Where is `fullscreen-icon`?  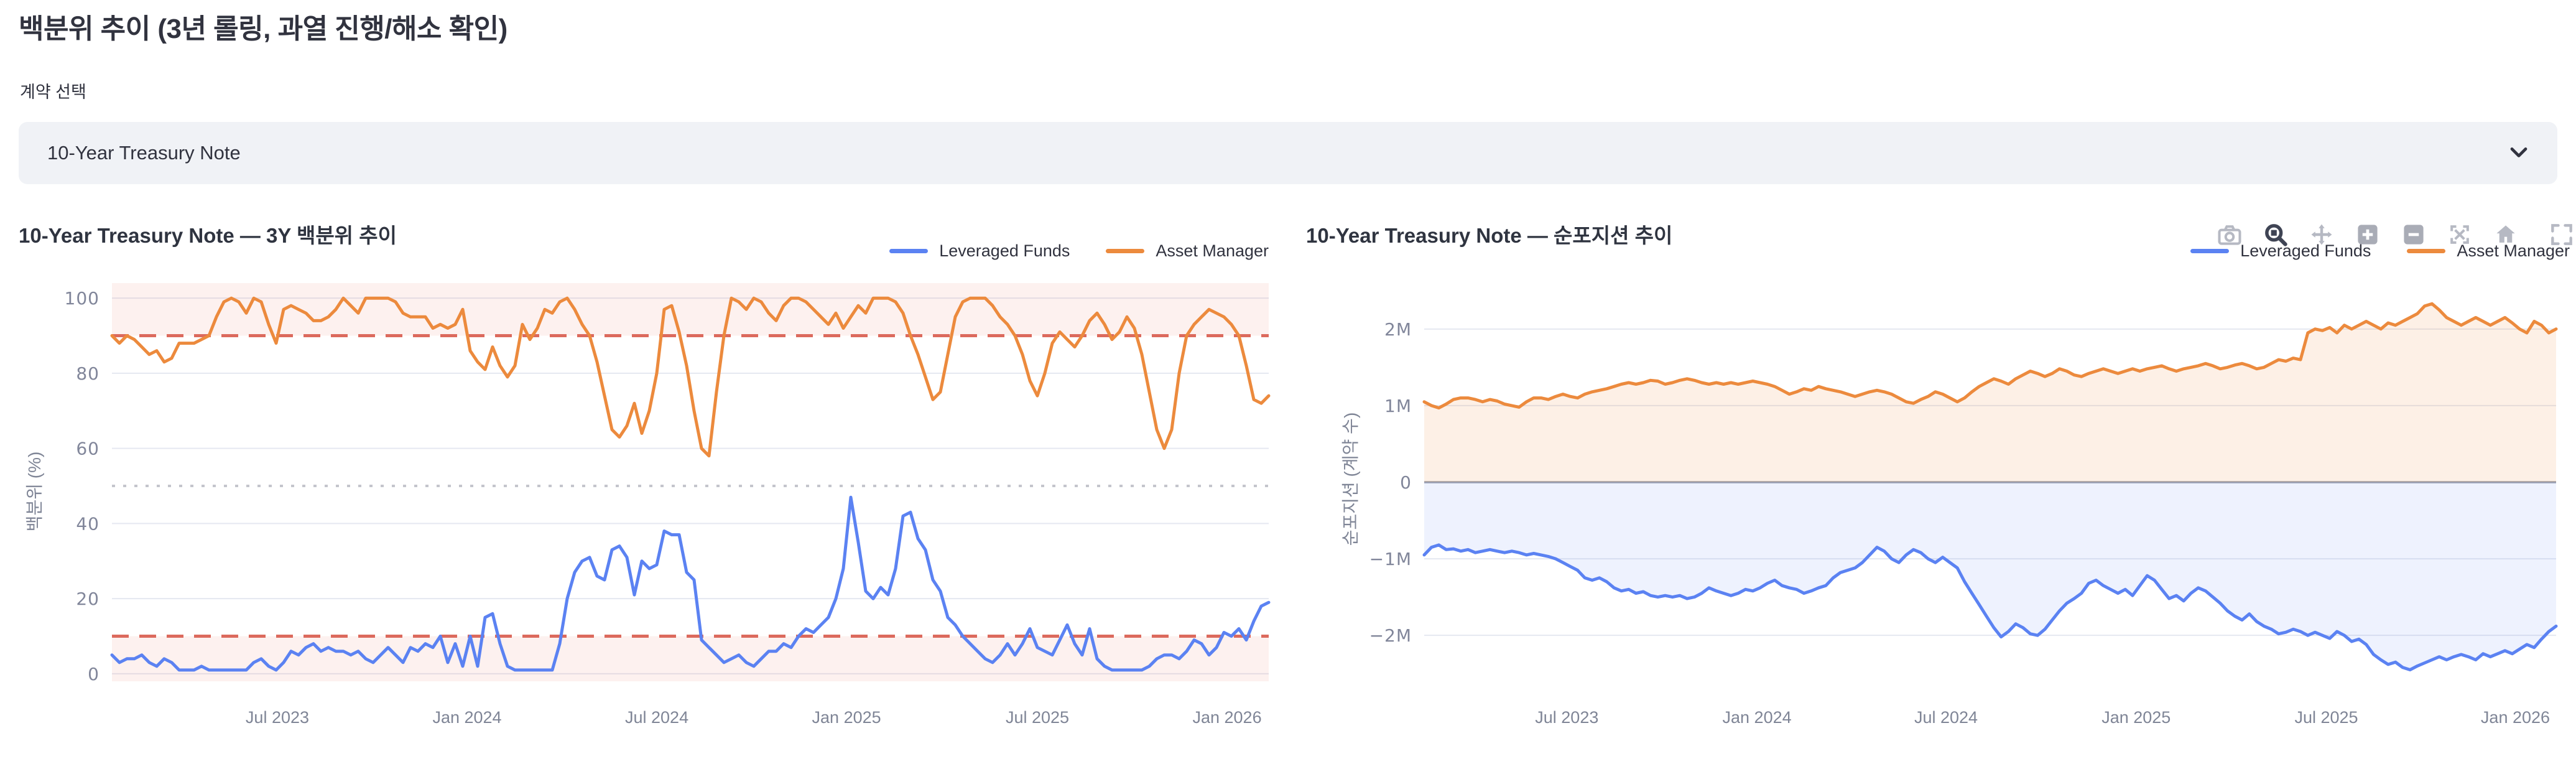
fullscreen-icon is located at coordinates (2562, 235).